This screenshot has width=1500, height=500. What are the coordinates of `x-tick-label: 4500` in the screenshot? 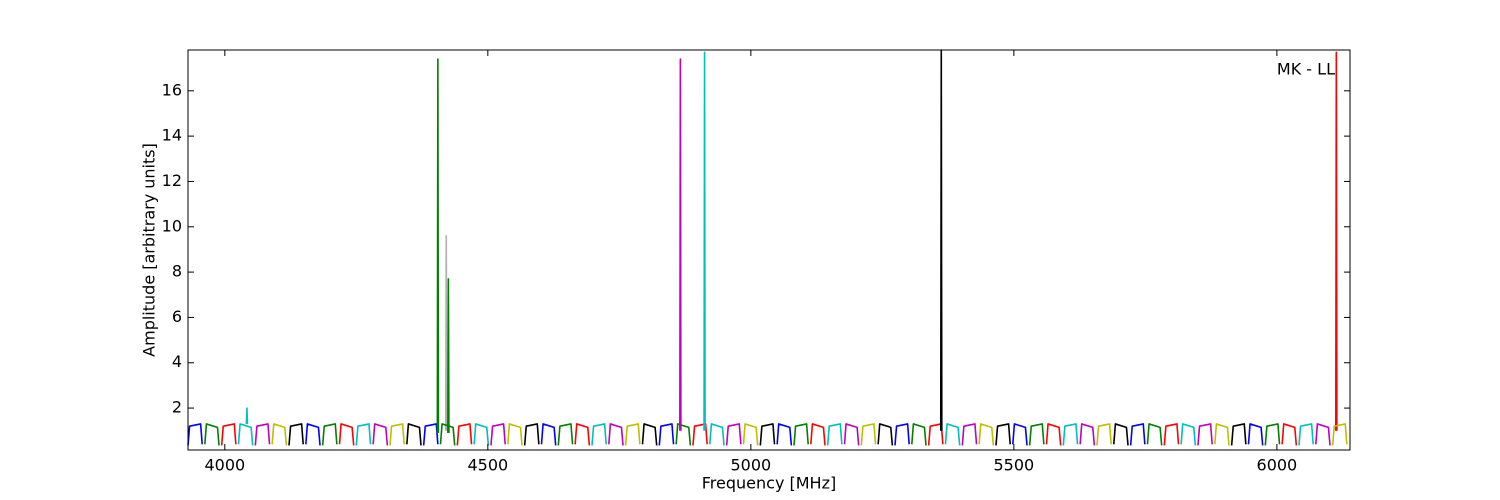 It's located at (487, 465).